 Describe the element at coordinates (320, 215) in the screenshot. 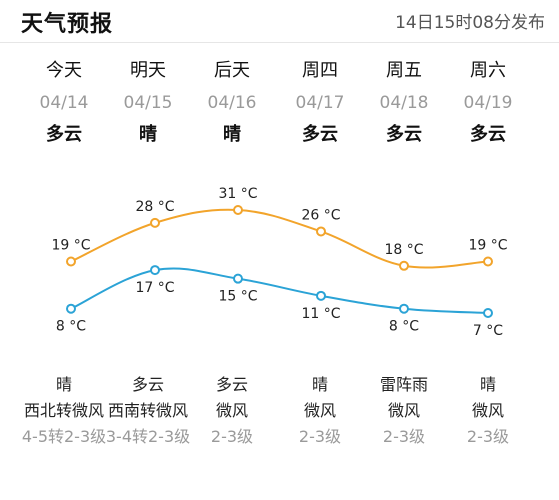

I see `high-temp-label: 26 °C` at that location.